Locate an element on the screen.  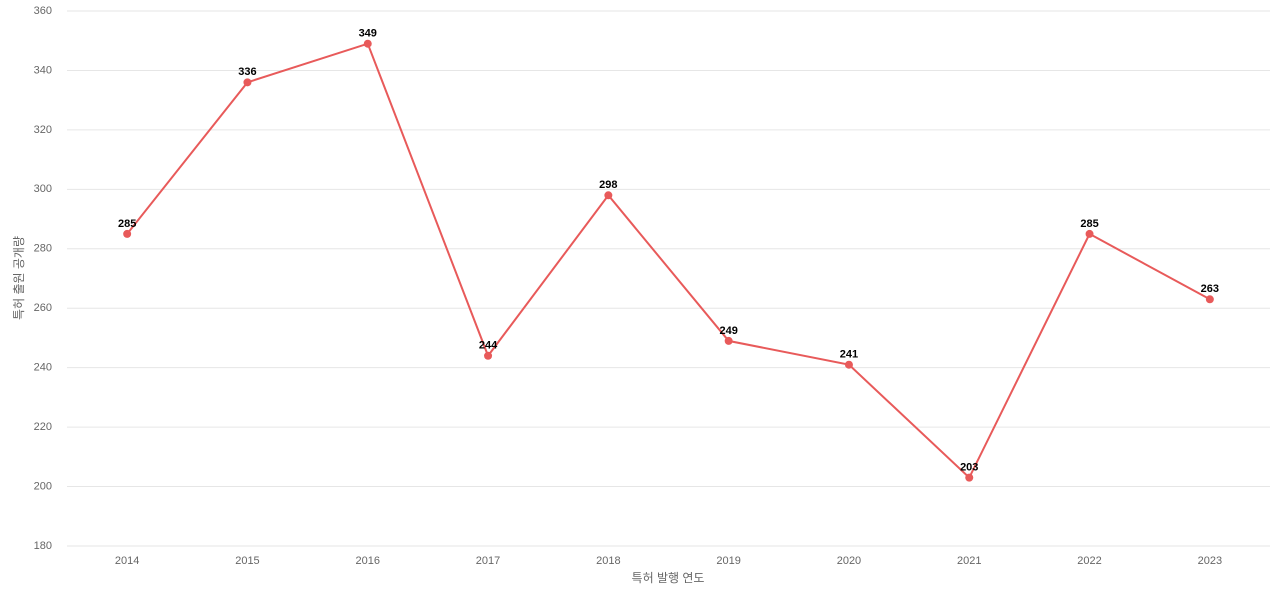
data-label: 244 is located at coordinates (488, 346).